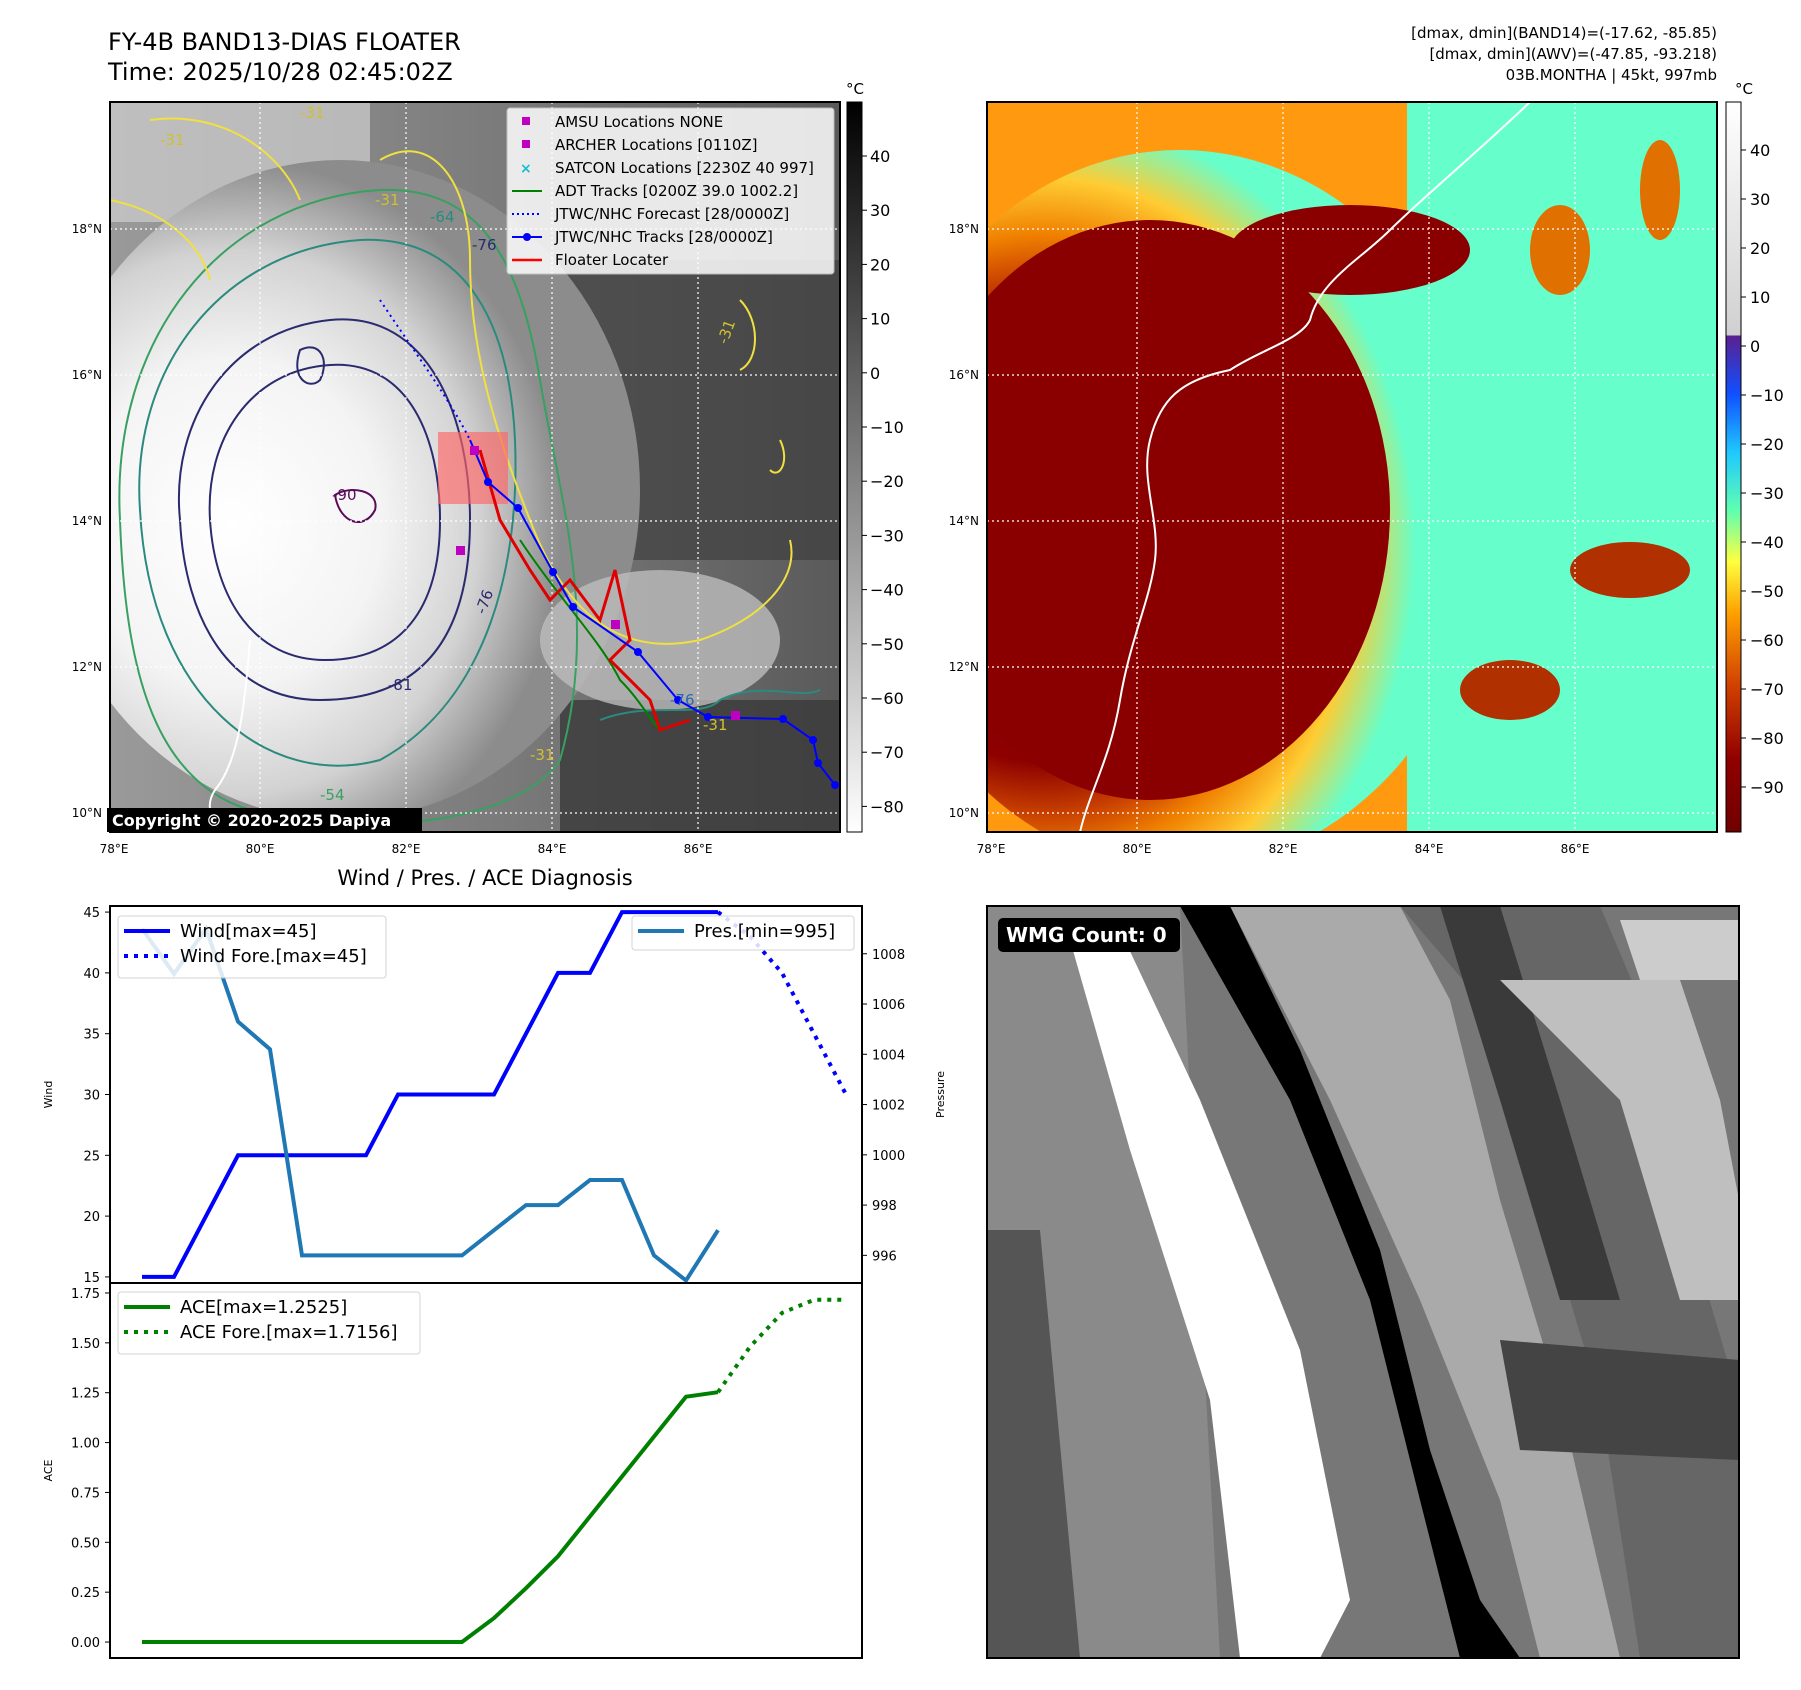  I want to click on colorbar-tick-label: 30, so click(1760, 199).